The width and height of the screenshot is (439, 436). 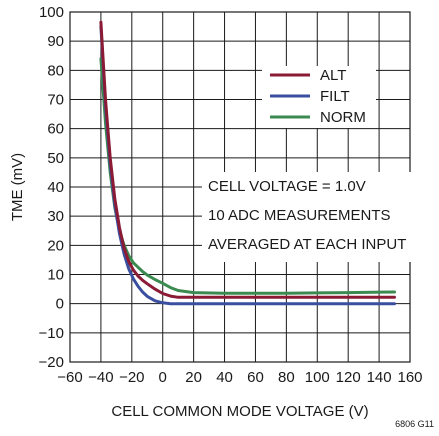 I want to click on x-tick-label: 60, so click(x=255, y=377).